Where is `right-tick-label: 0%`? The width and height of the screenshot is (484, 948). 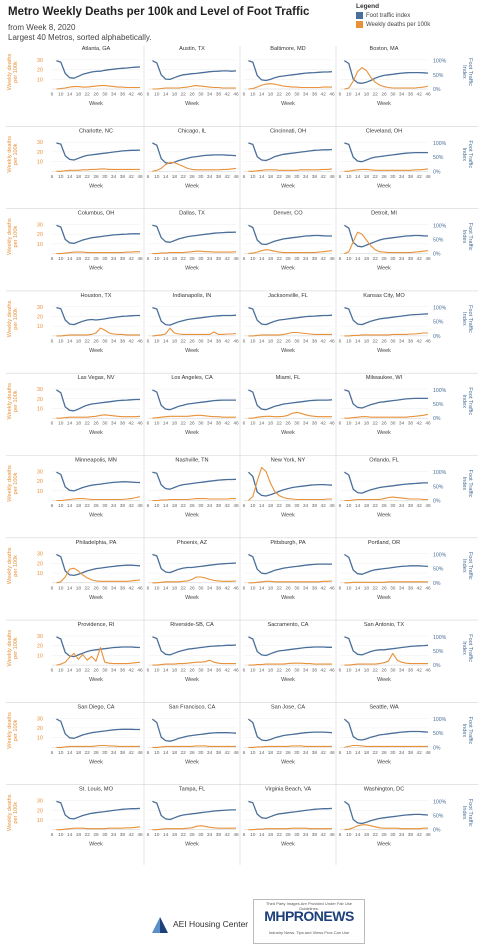 right-tick-label: 0% is located at coordinates (437, 337).